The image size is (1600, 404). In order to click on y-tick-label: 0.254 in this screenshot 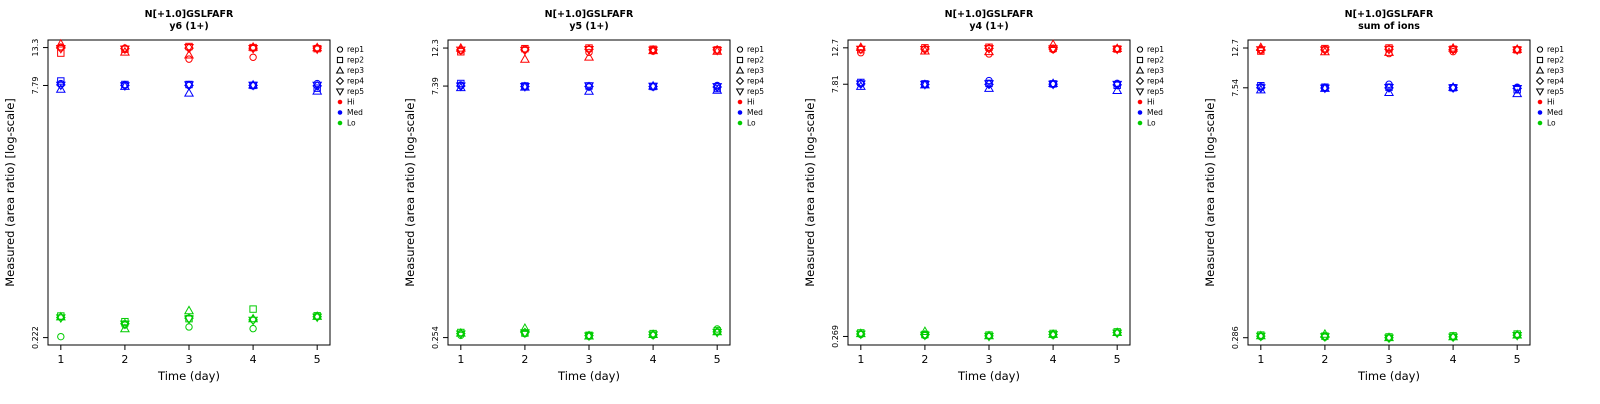, I will do `click(435, 337)`.